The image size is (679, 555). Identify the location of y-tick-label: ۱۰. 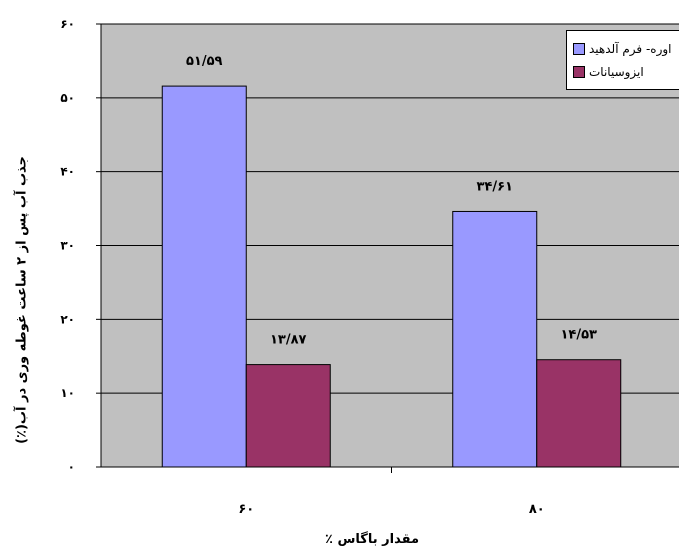
(67, 393).